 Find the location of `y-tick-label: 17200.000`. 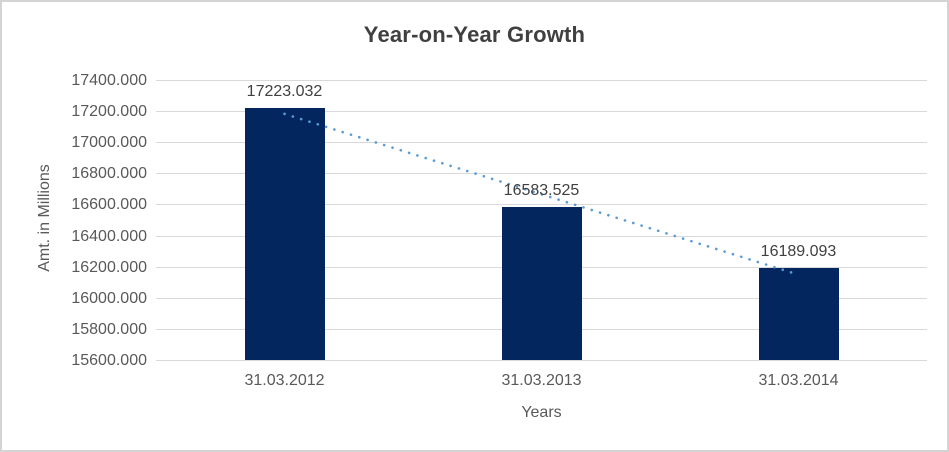

y-tick-label: 17200.000 is located at coordinates (109, 112).